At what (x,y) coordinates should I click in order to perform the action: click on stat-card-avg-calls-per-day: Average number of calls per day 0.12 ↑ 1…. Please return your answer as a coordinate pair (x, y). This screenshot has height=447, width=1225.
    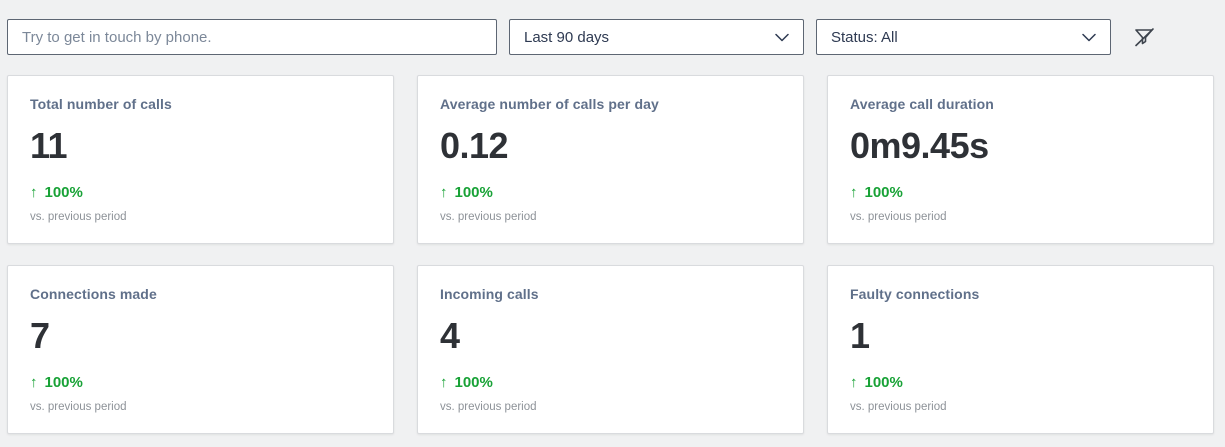
    Looking at the image, I should click on (610, 159).